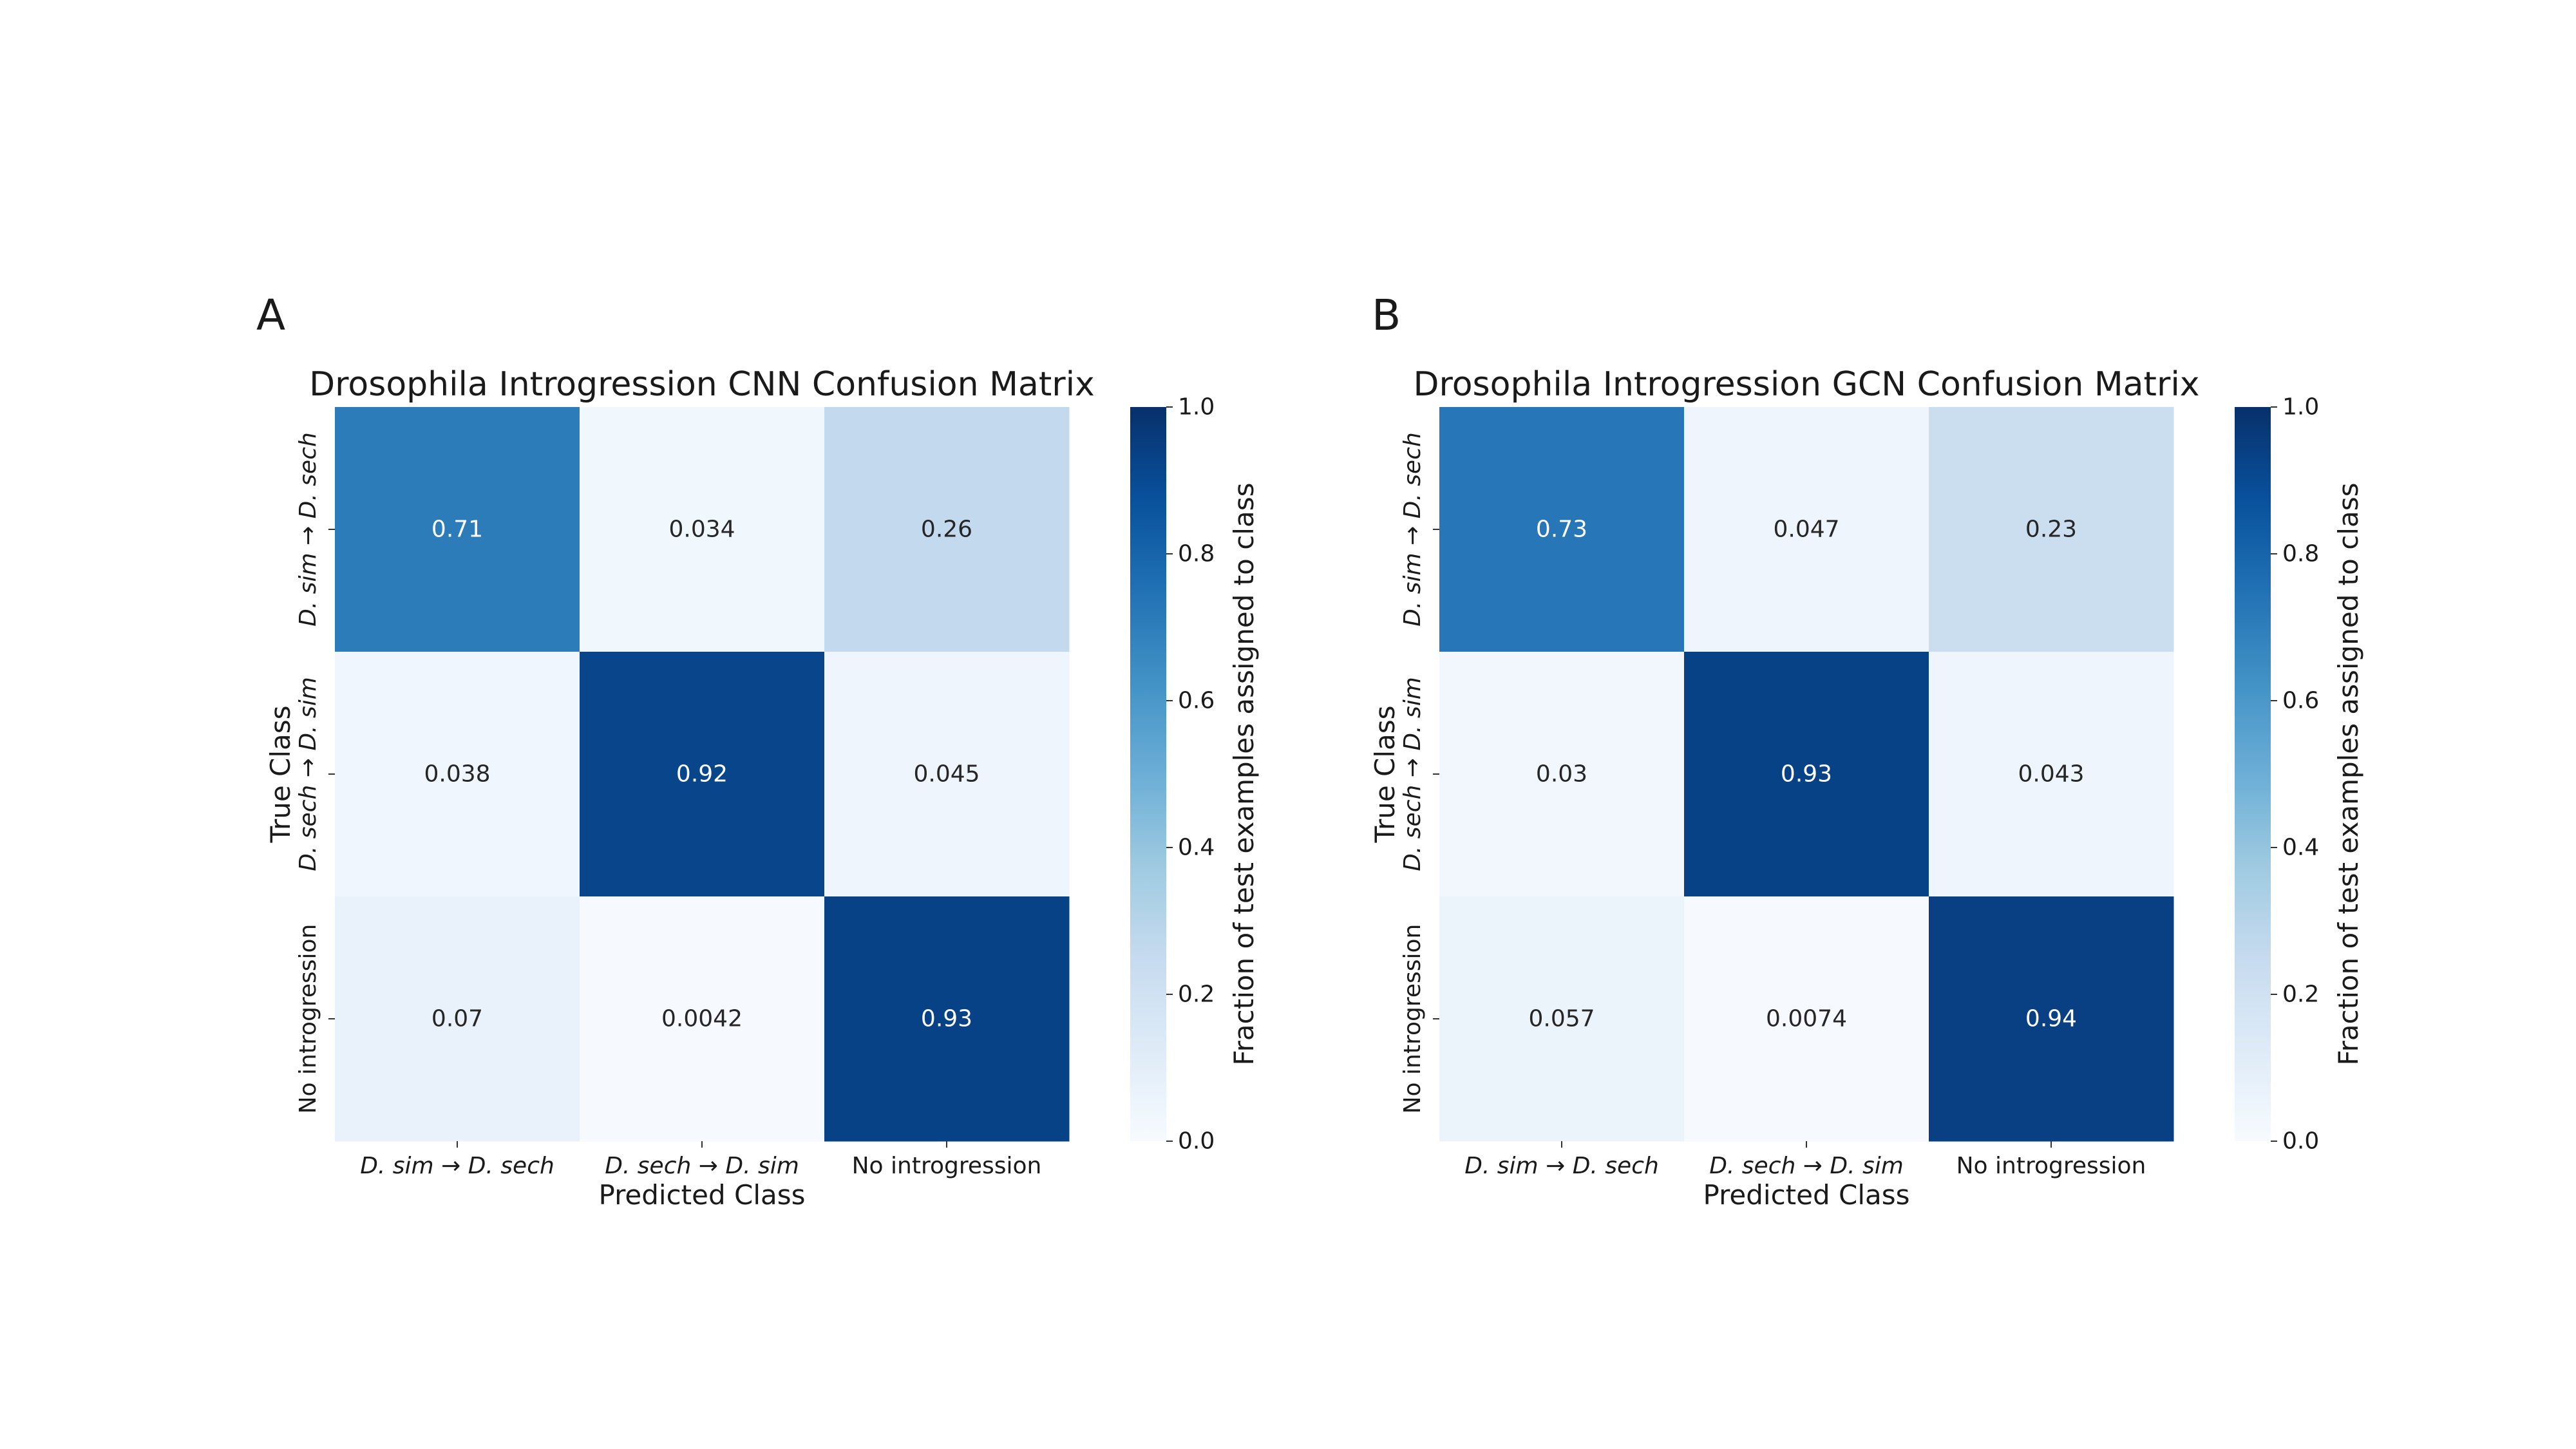  I want to click on panel-letter: B, so click(1386, 315).